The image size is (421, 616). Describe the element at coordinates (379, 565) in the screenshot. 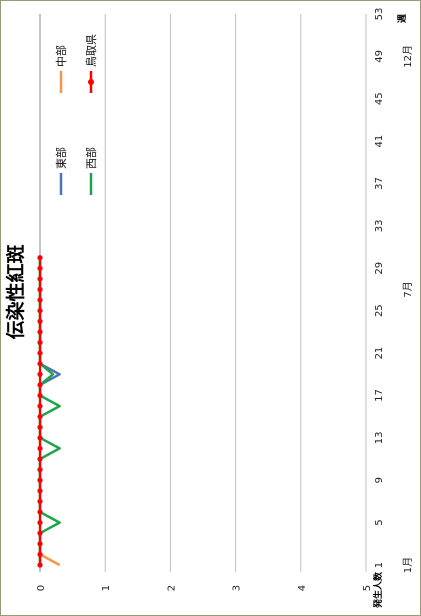

I see `x-tick-label: 1` at that location.